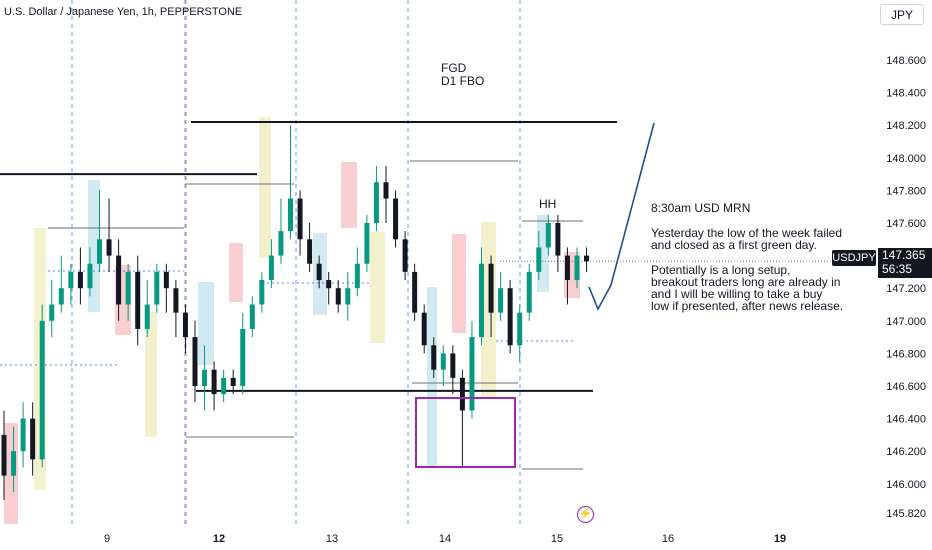 Image resolution: width=932 pixels, height=550 pixels. Describe the element at coordinates (746, 281) in the screenshot. I see `note-line: breakout traders long are already in` at that location.